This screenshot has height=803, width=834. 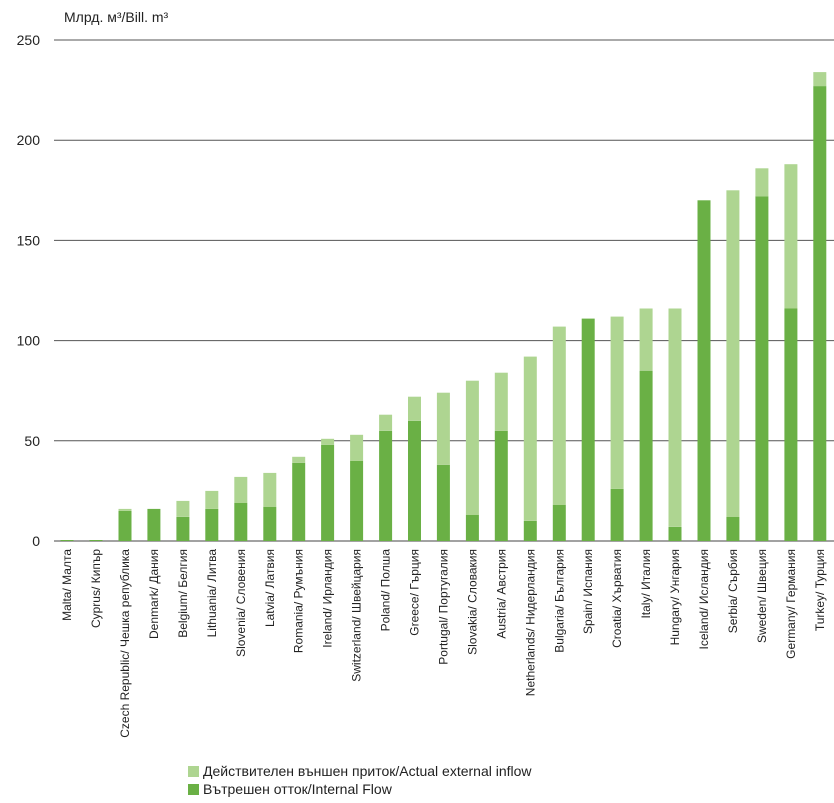 I want to click on x-tick-label: Denmark/ Дания, so click(x=154, y=594).